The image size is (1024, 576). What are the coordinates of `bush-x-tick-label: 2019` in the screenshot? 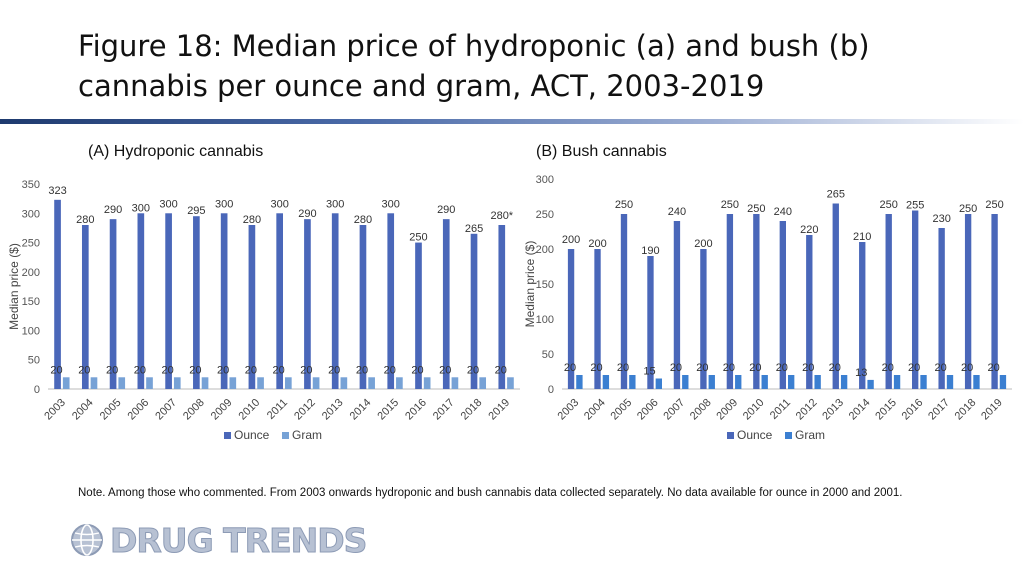 It's located at (992, 410).